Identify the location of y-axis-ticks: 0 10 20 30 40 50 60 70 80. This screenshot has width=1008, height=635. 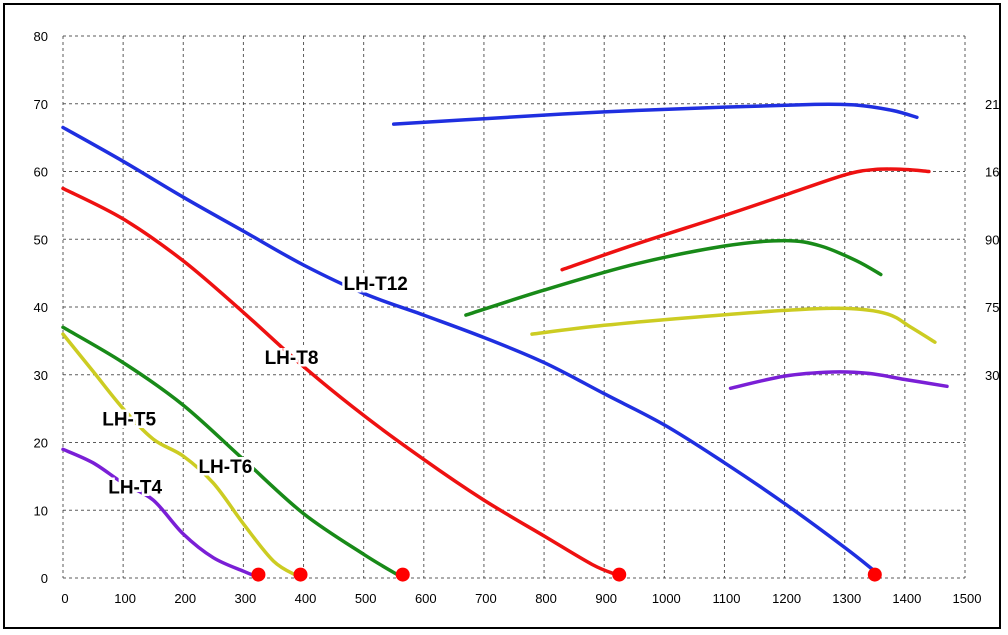
(41, 307).